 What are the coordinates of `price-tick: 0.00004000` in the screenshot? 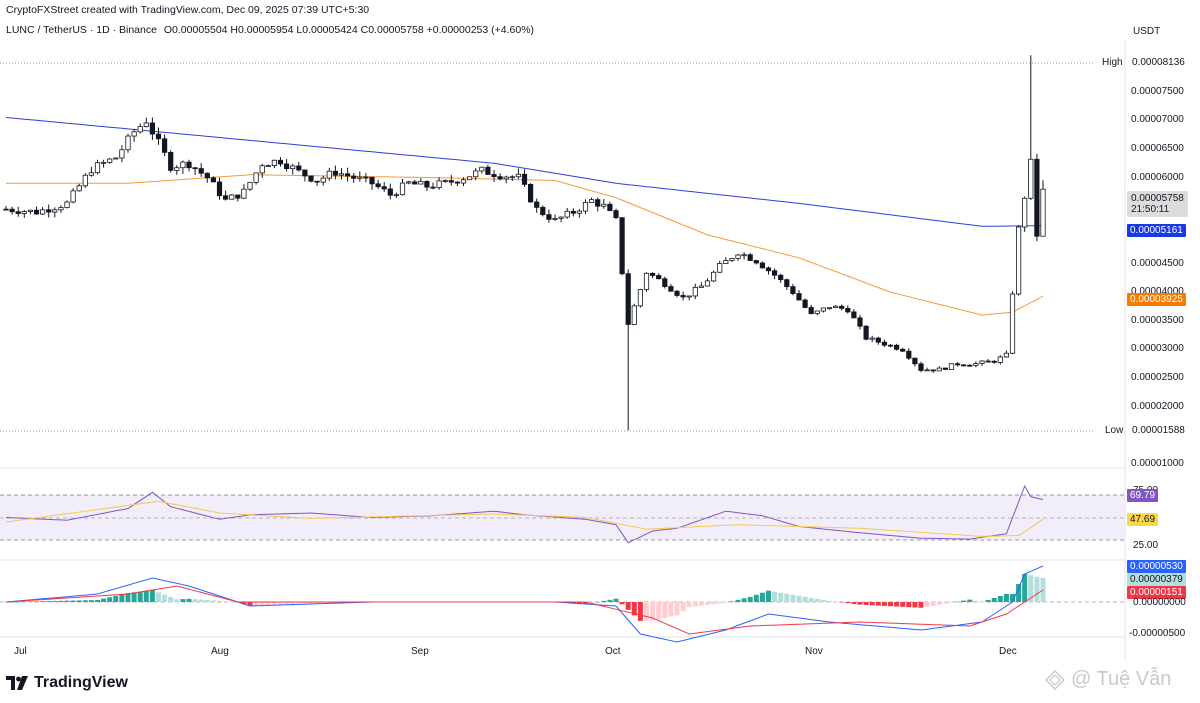 It's located at (1157, 292).